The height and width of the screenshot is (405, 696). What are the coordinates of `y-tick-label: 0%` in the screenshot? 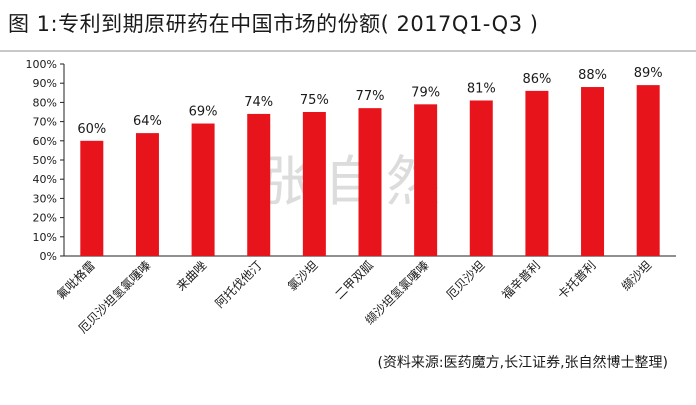 It's located at (48, 256).